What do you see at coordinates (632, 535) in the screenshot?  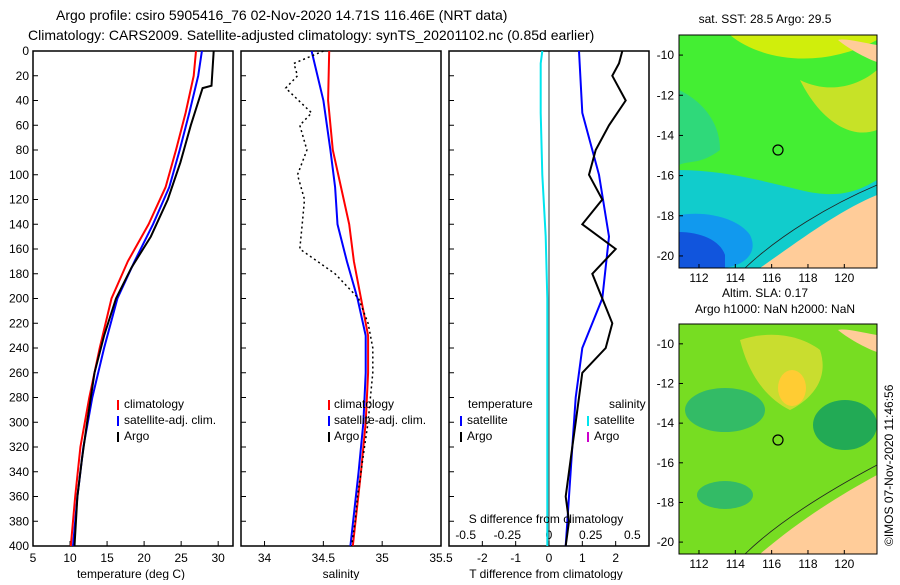 I see `difference-secondary-tick-label: 0.5` at bounding box center [632, 535].